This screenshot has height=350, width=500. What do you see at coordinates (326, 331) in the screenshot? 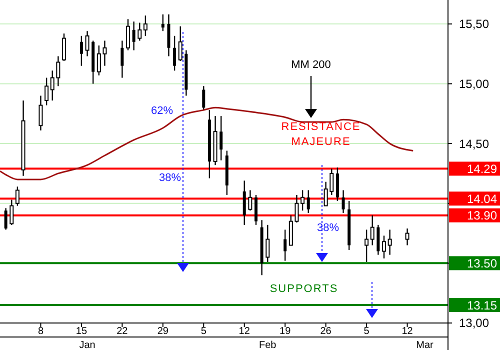
I see `x-tick-label: 26` at bounding box center [326, 331].